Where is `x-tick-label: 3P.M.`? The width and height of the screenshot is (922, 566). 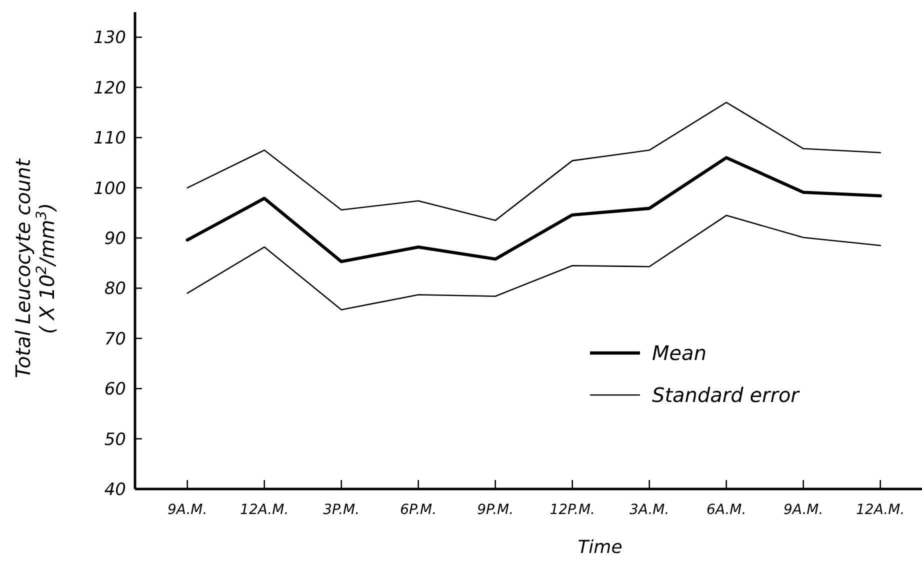
x-tick-label: 3P.M. is located at coordinates (341, 510).